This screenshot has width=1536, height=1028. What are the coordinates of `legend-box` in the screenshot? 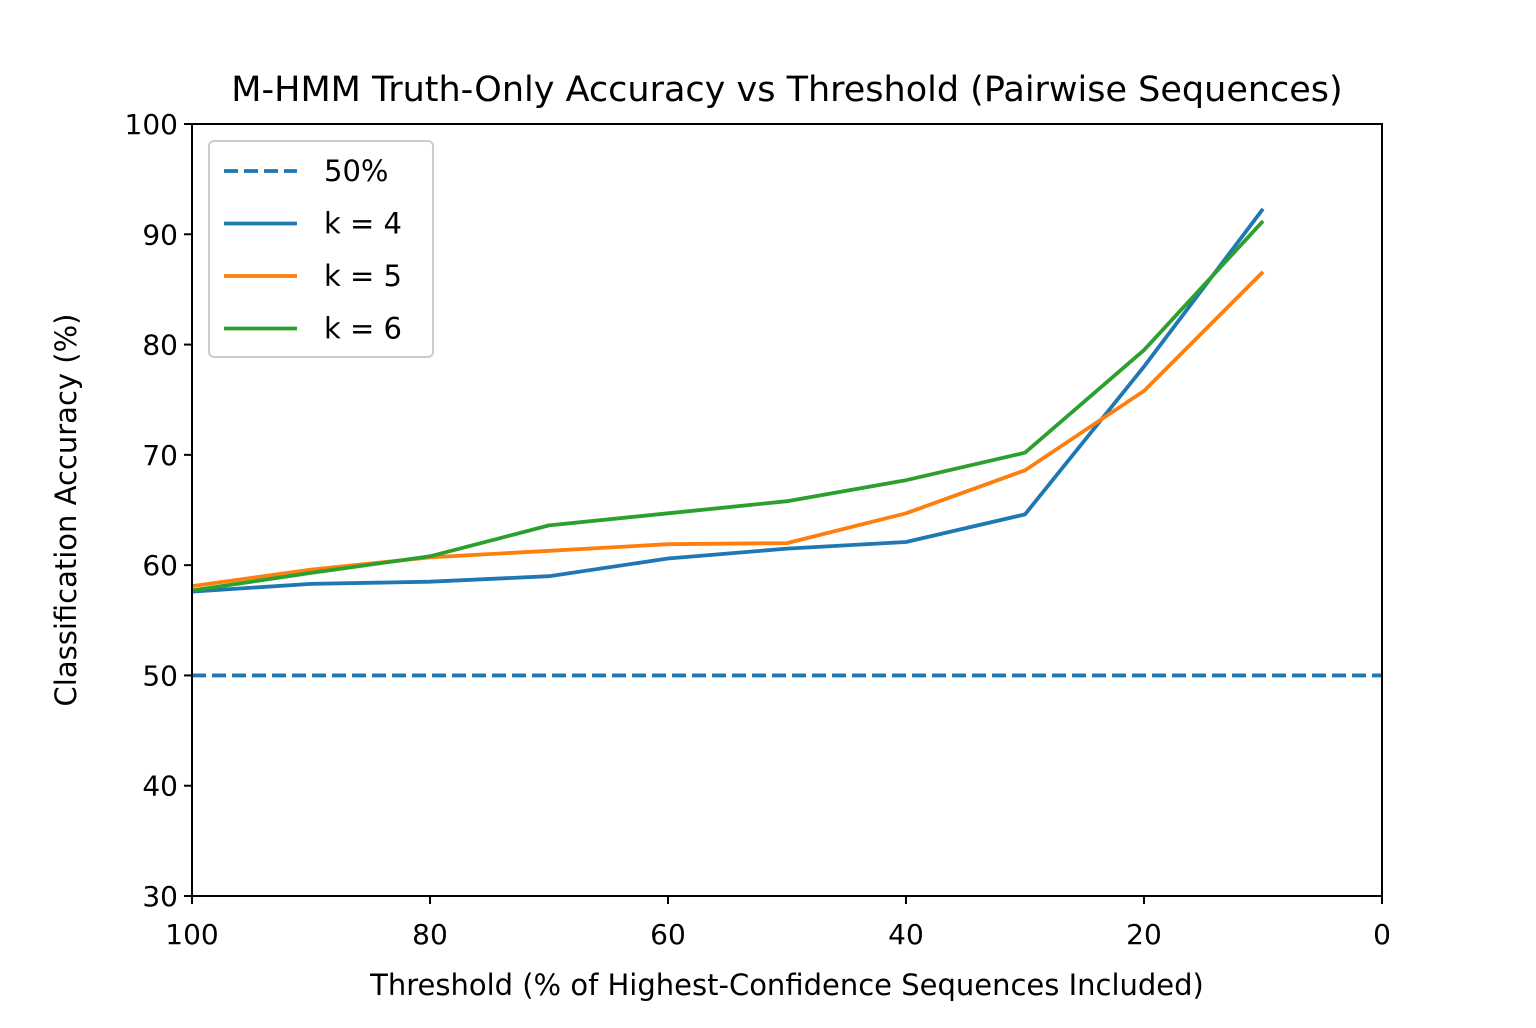 It's located at (321, 249).